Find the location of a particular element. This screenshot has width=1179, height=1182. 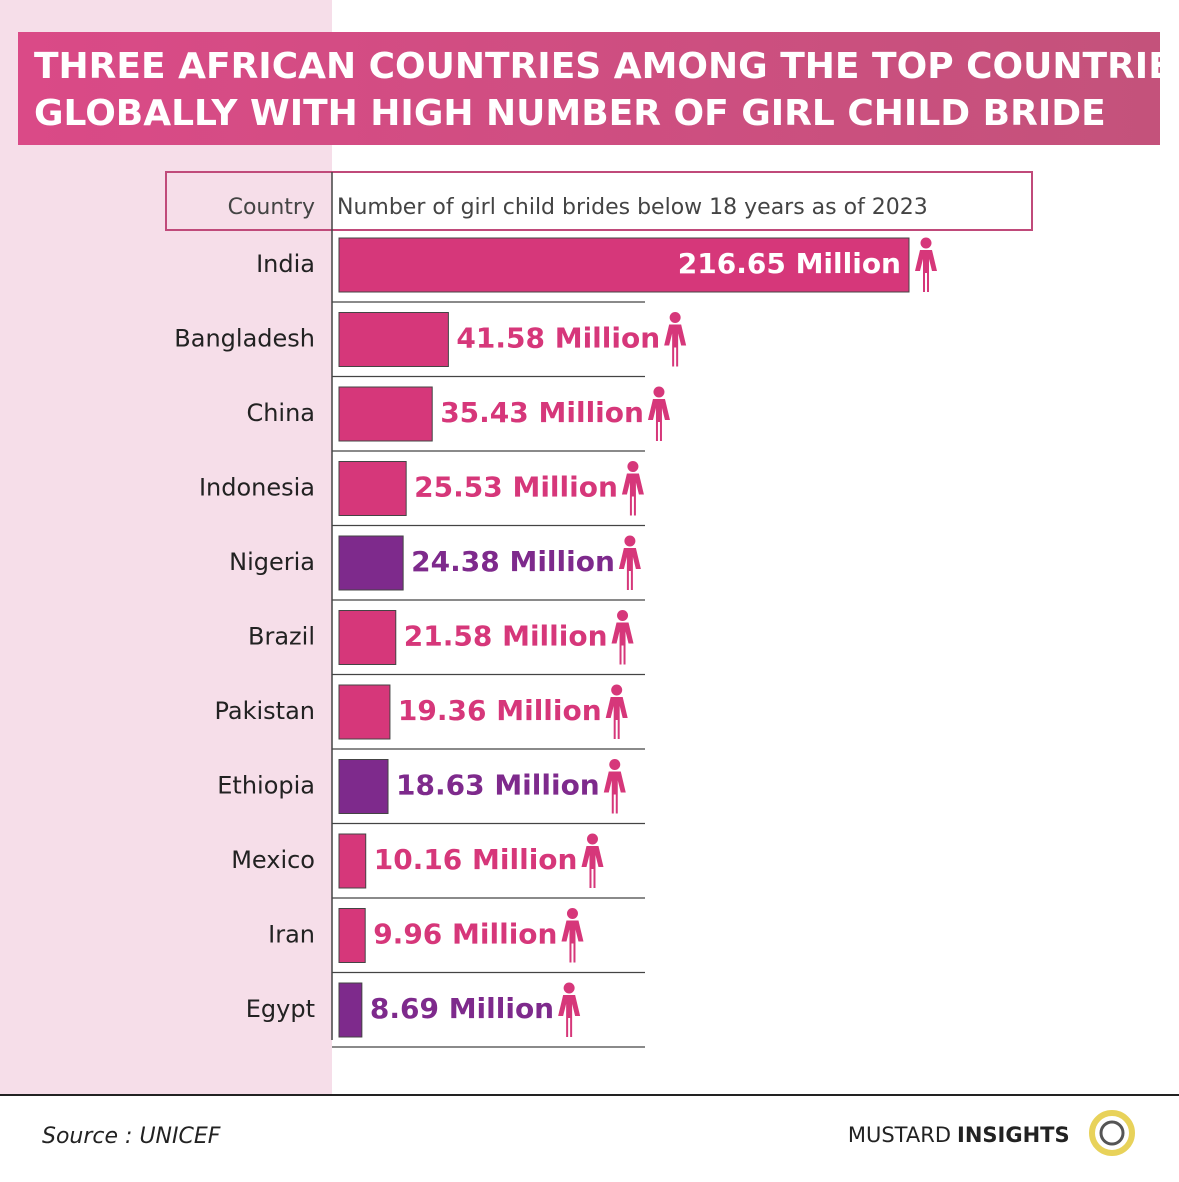

category-label: Ethiopia is located at coordinates (266, 786).